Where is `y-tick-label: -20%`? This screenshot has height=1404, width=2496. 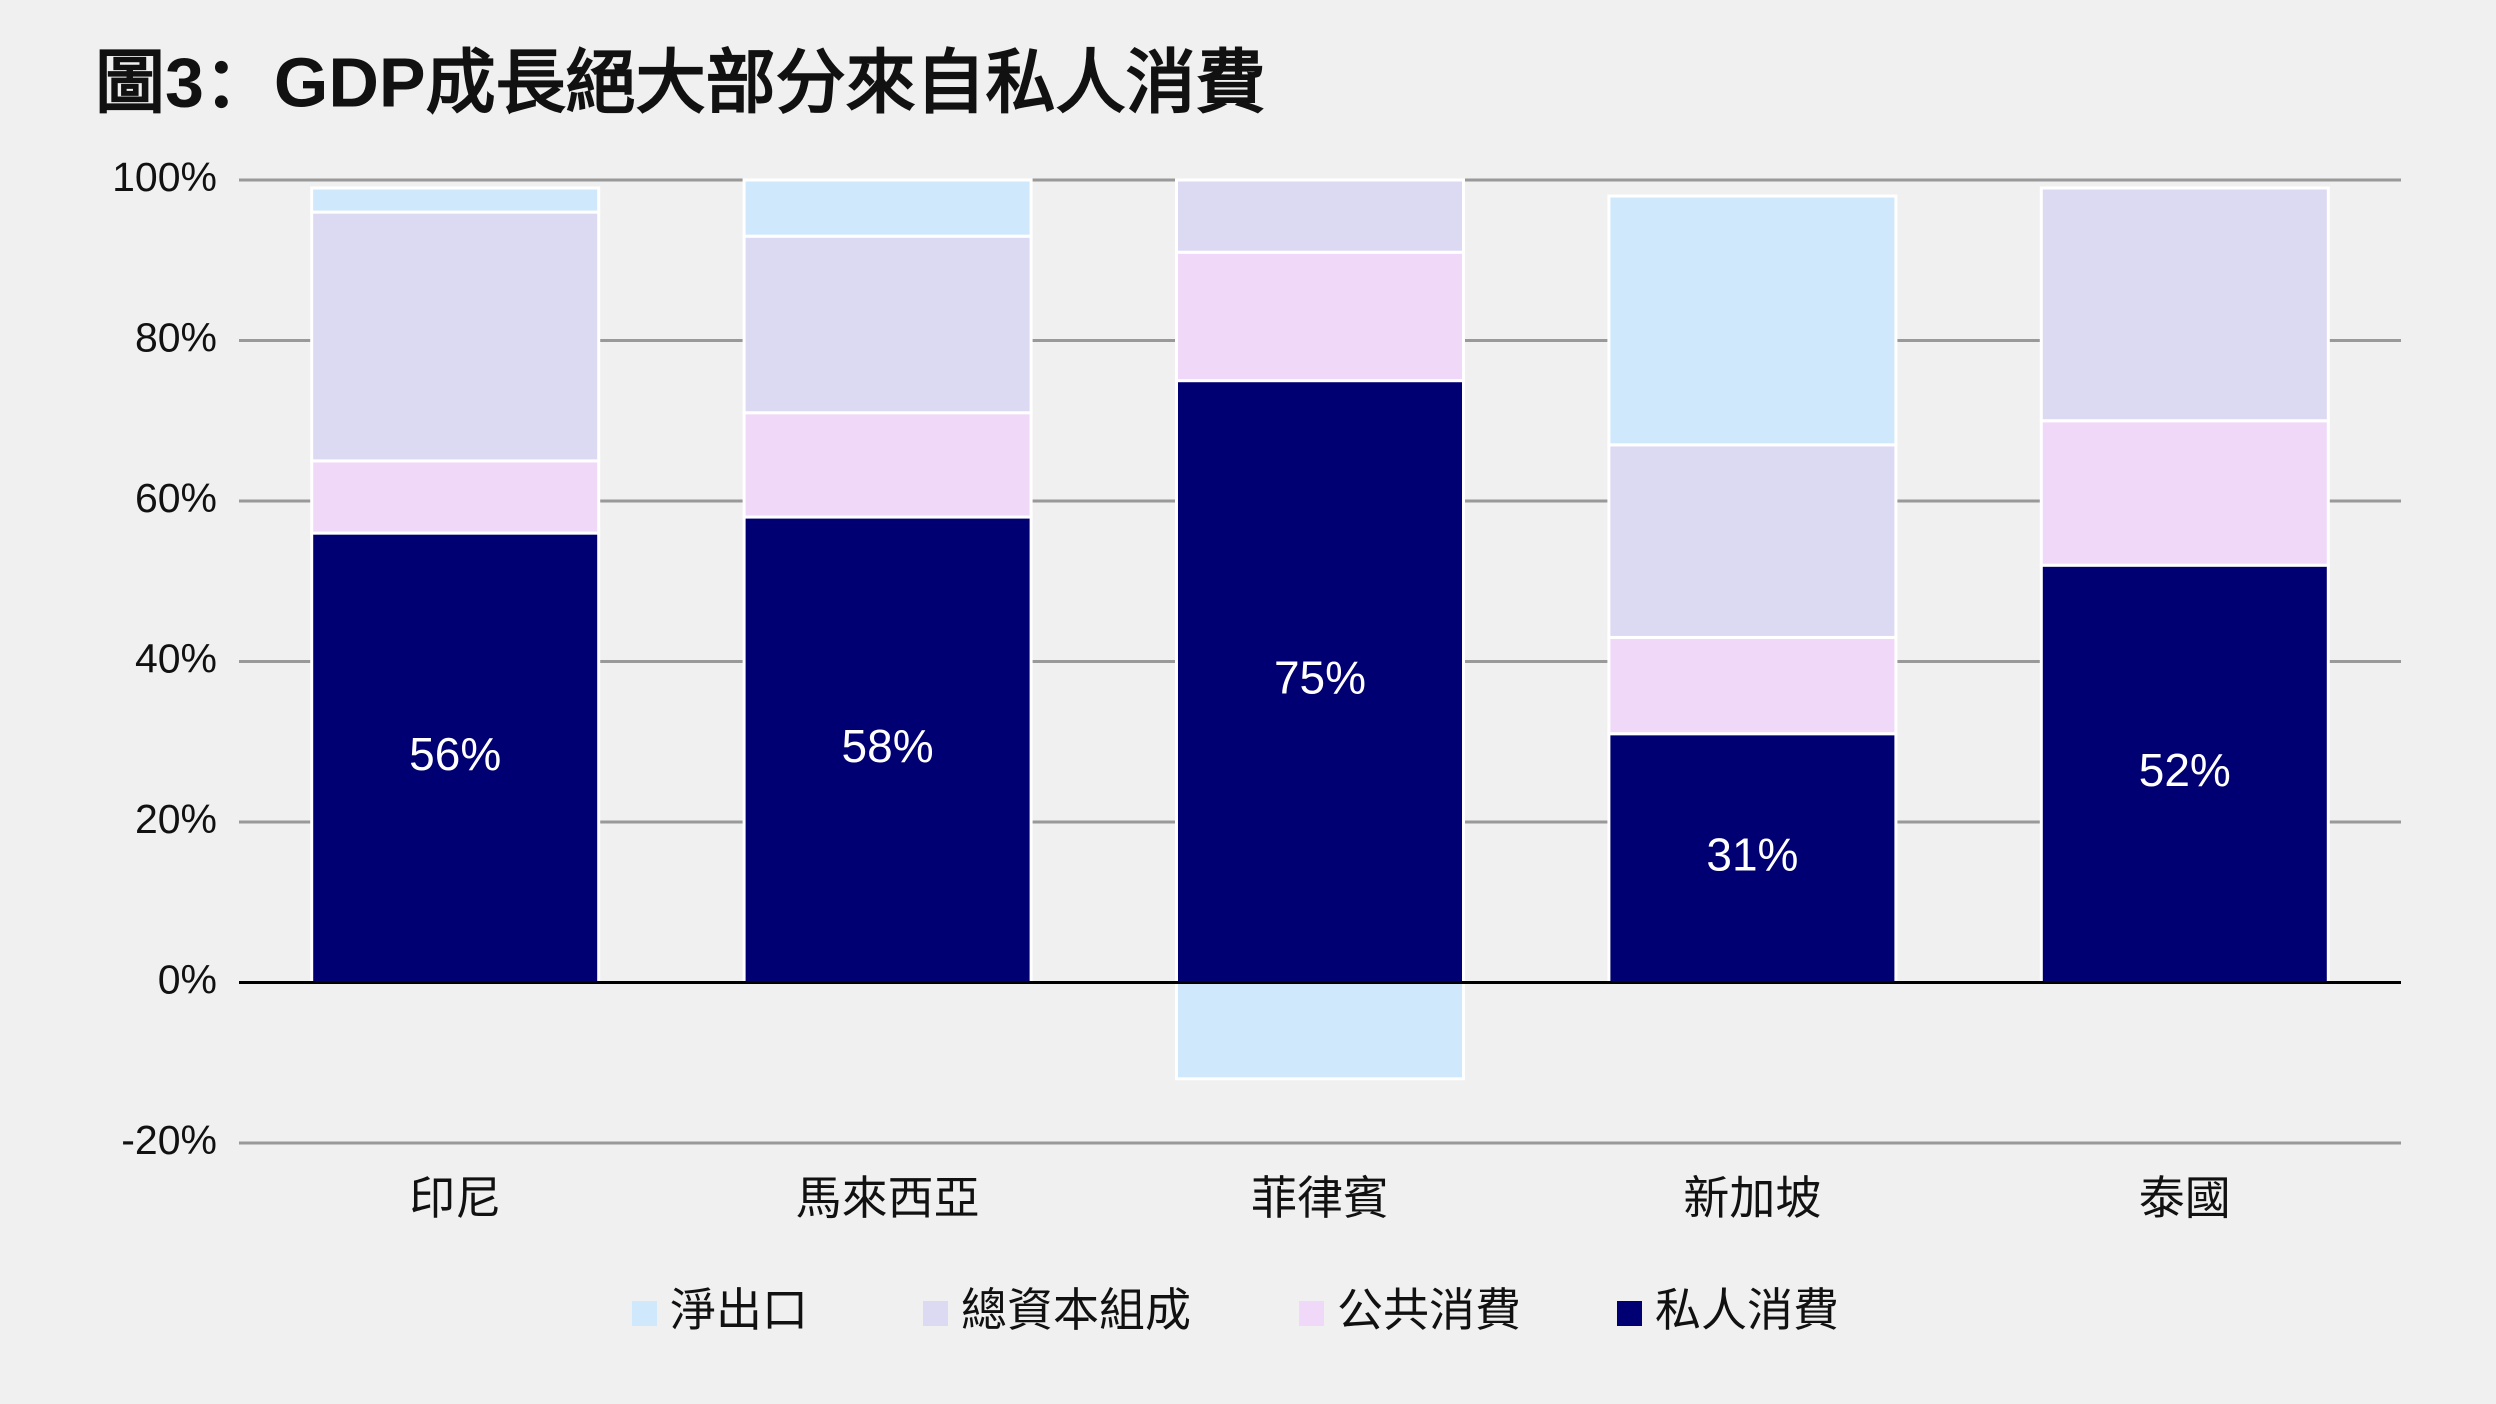 y-tick-label: -20% is located at coordinates (169, 1140).